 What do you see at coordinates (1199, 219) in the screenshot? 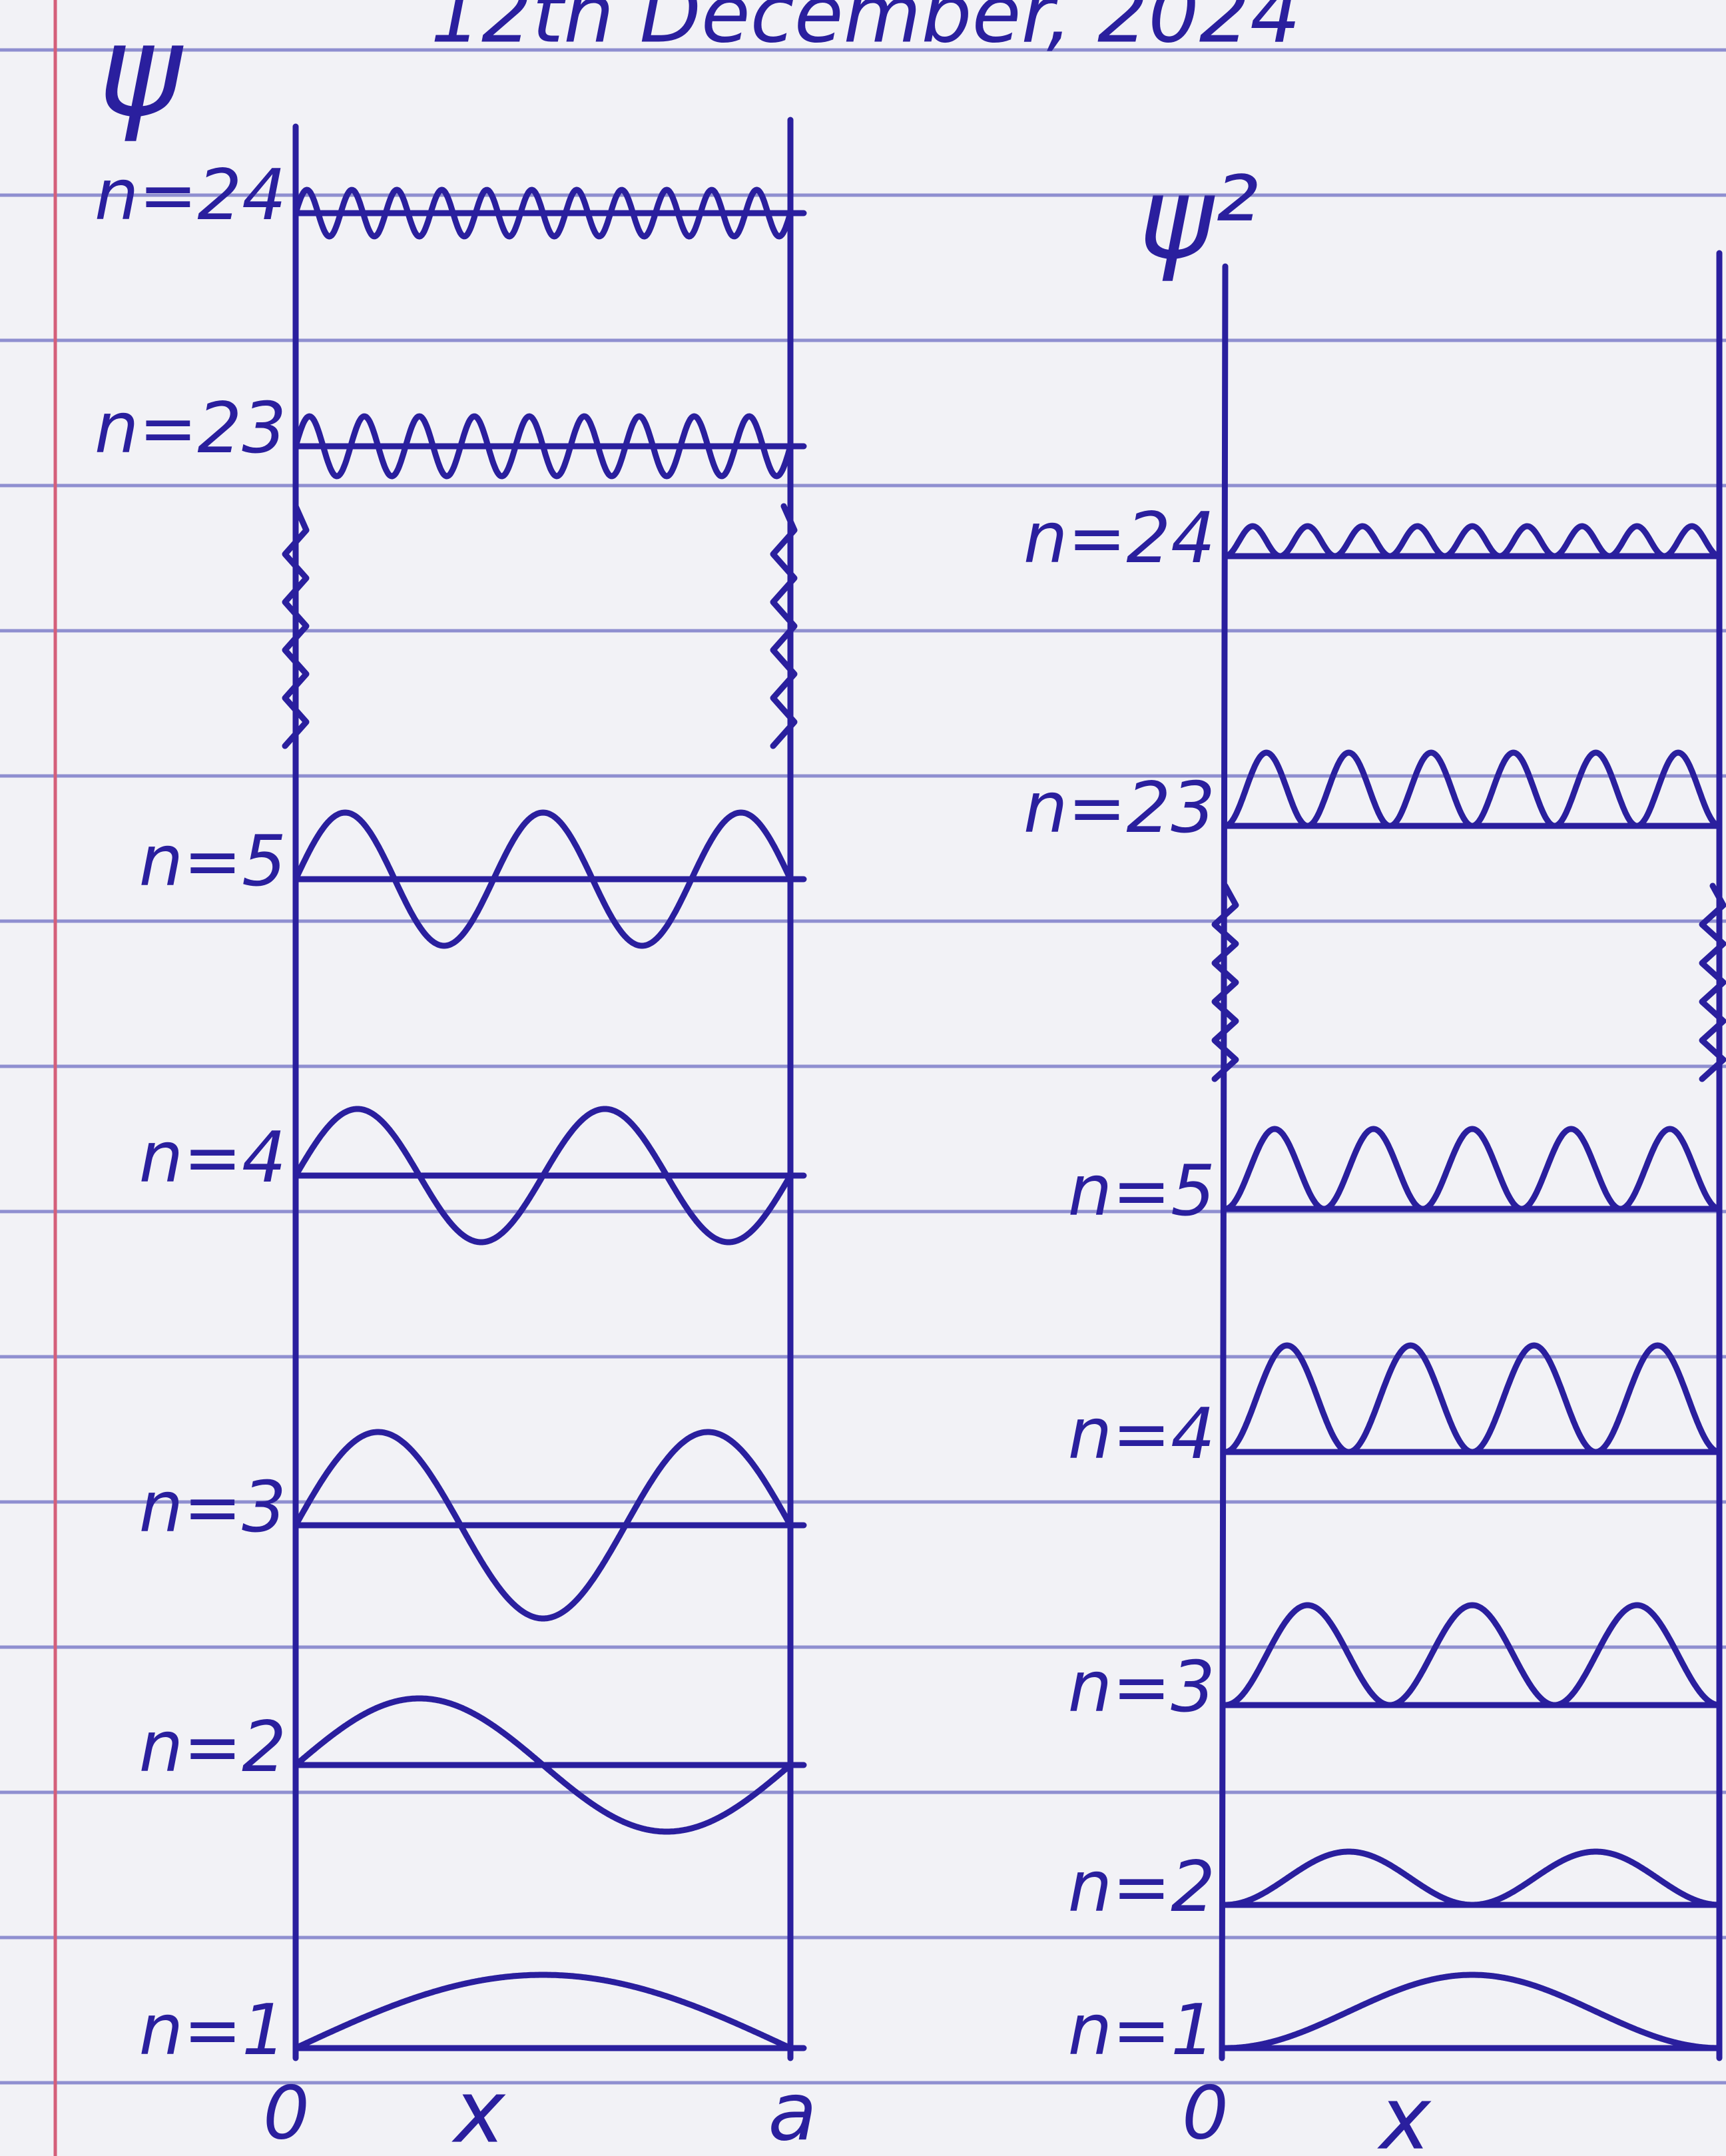
I see `psi-squared-title: ψ²` at bounding box center [1199, 219].